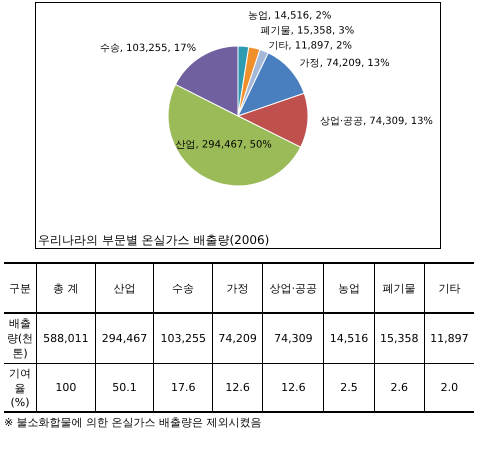 This screenshot has height=450, width=479. I want to click on slice-label: 산업, 294,467, 50%, so click(224, 145).